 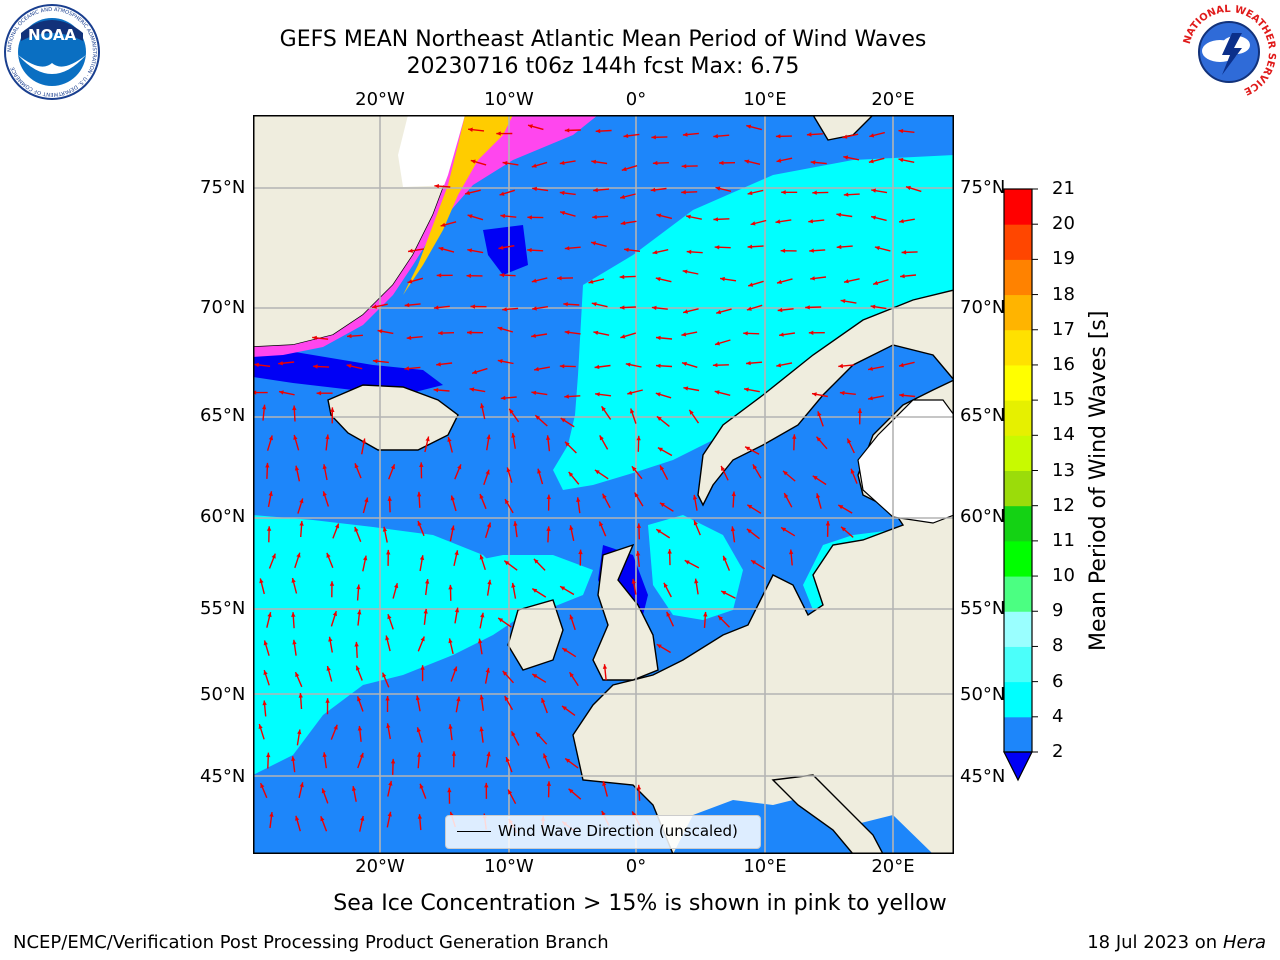 What do you see at coordinates (1063, 505) in the screenshot?
I see `colorbar-tick-label: 12` at bounding box center [1063, 505].